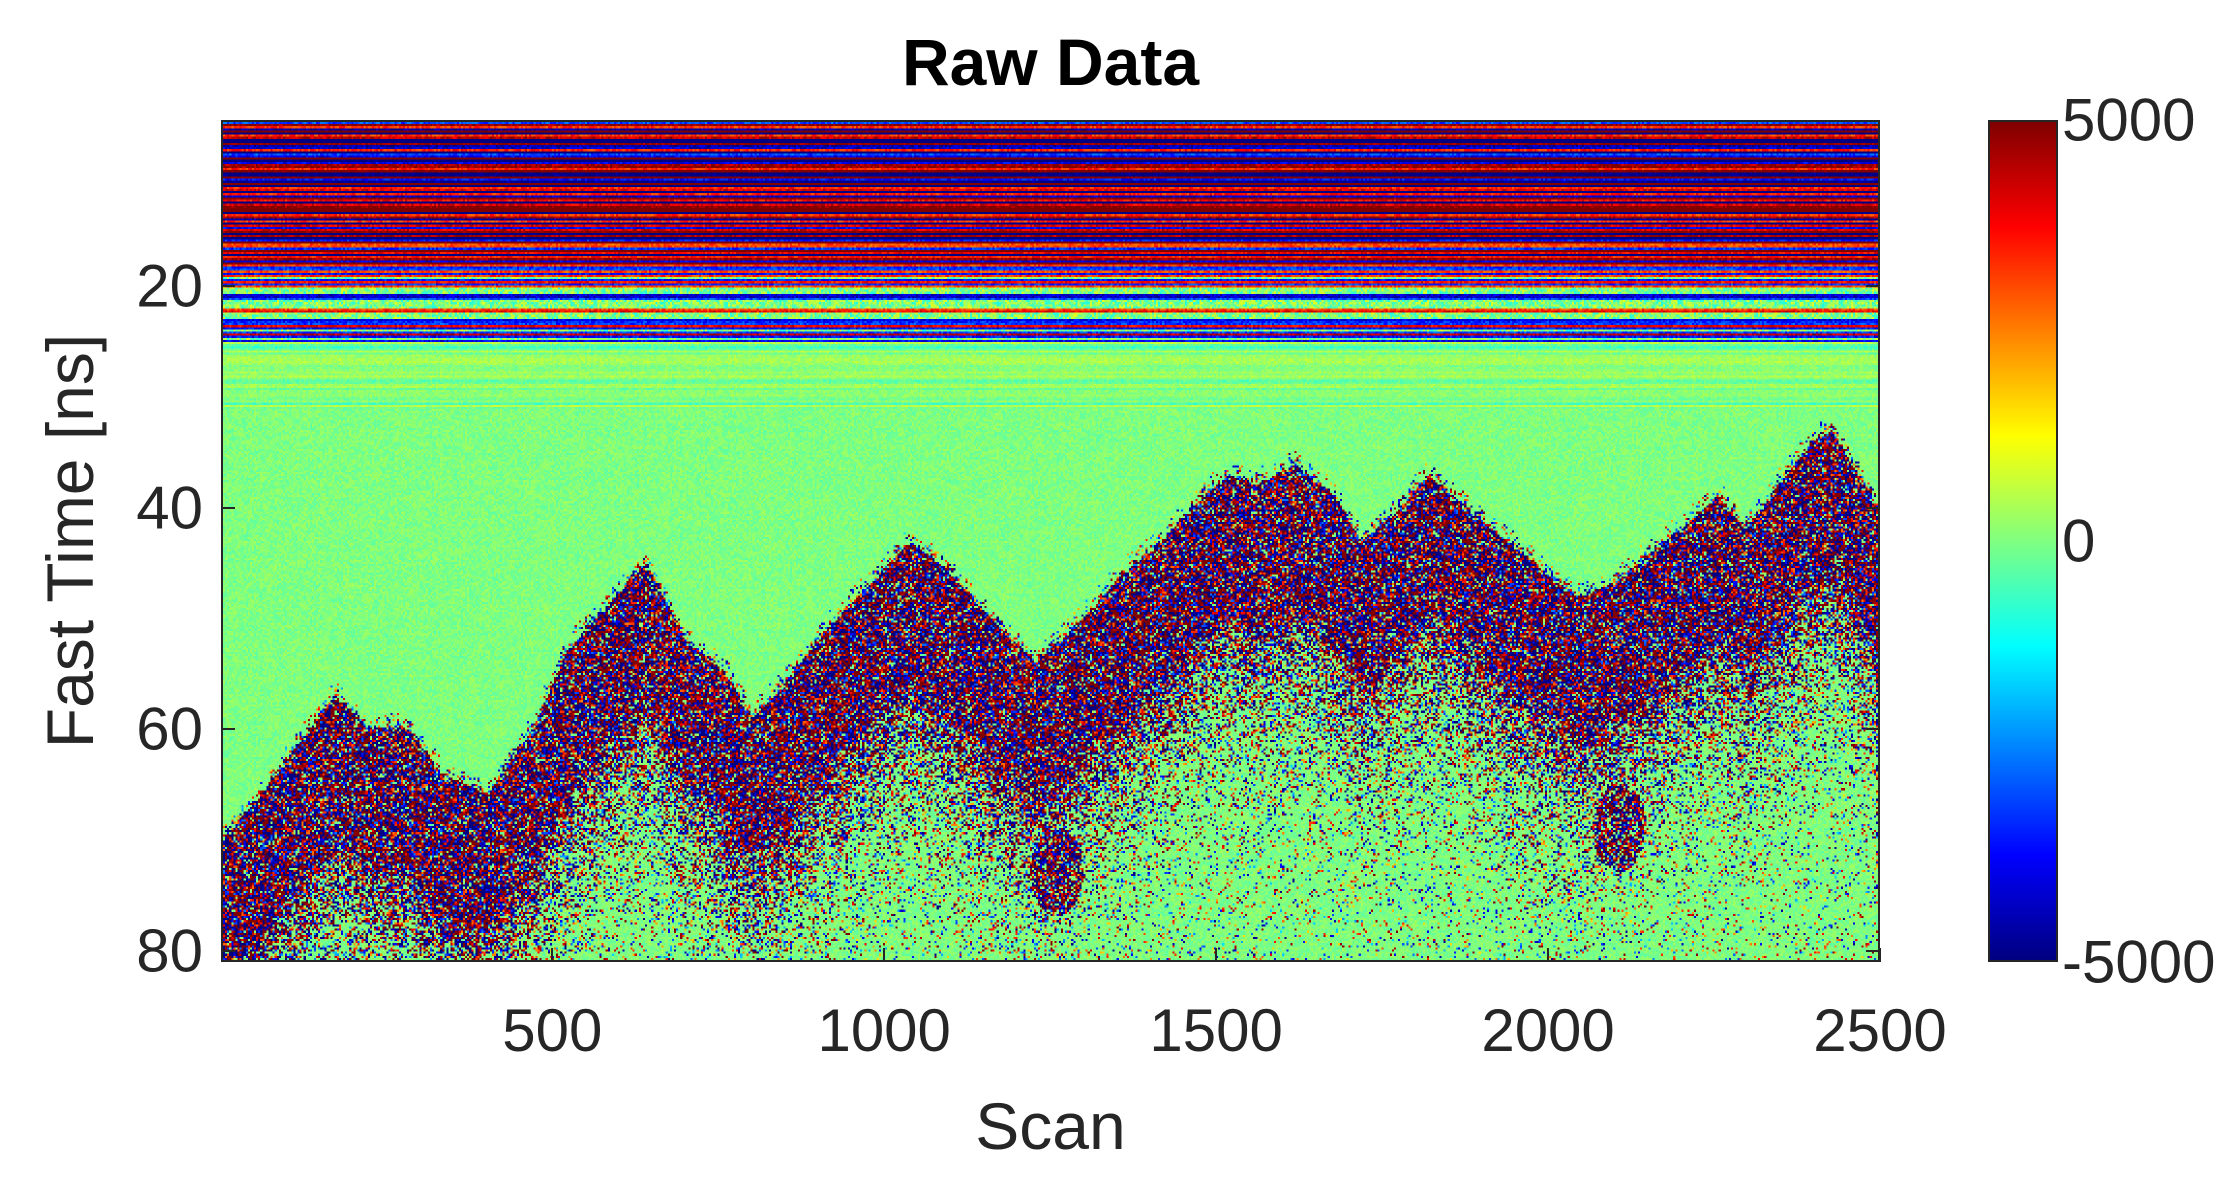 Image resolution: width=2239 pixels, height=1185 pixels. What do you see at coordinates (169, 508) in the screenshot?
I see `y-tick-label: 40` at bounding box center [169, 508].